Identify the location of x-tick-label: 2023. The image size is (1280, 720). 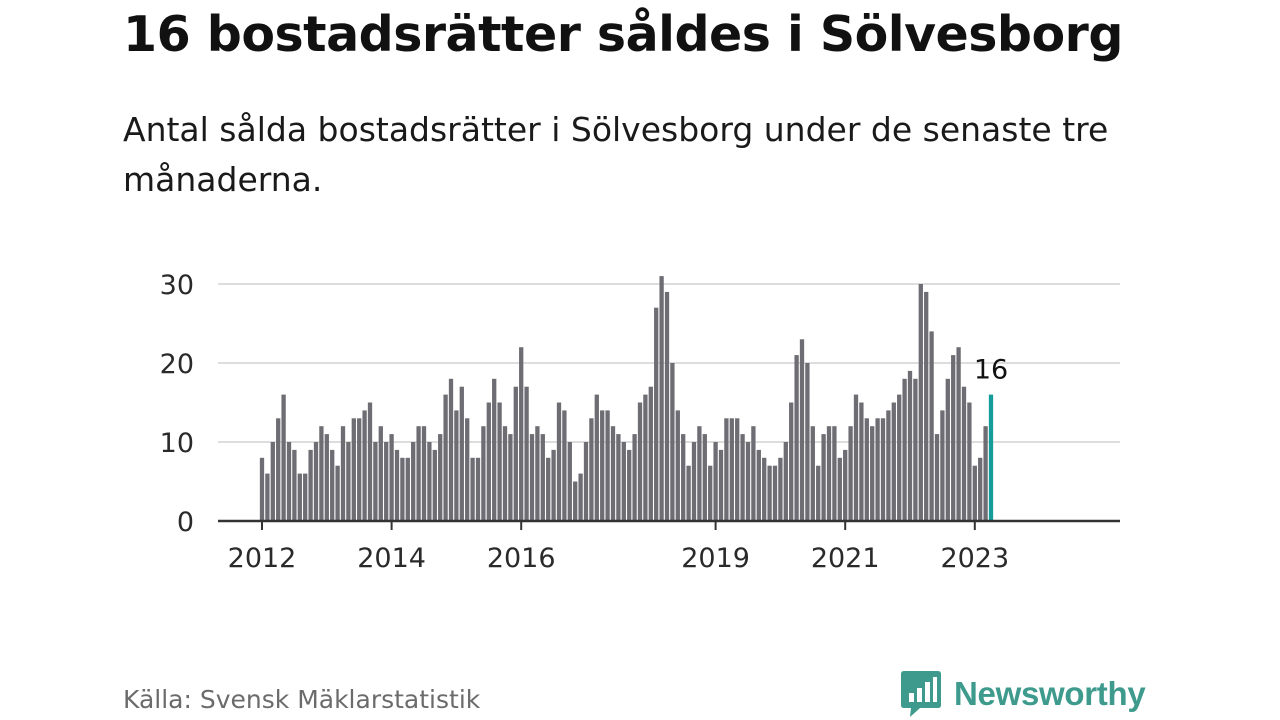
(974, 558).